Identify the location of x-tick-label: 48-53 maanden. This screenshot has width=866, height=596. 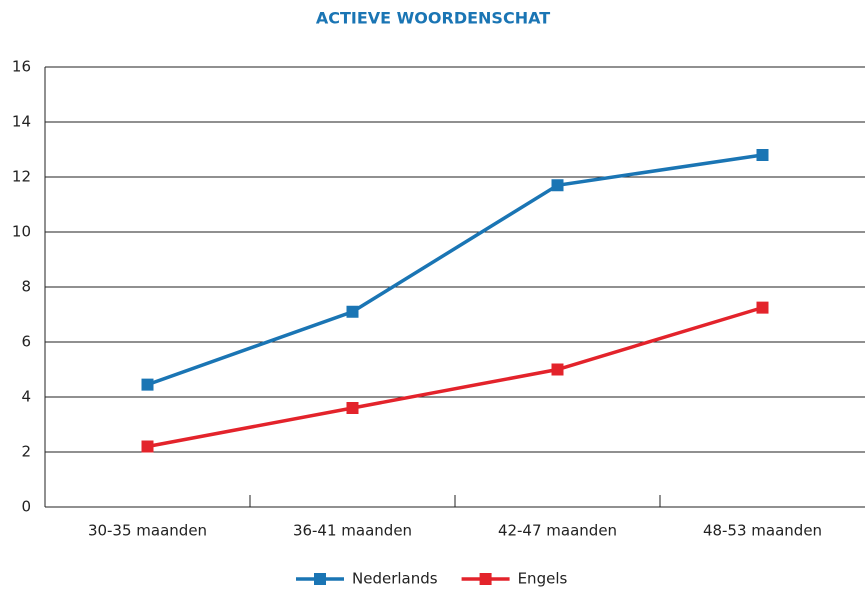
(762, 531).